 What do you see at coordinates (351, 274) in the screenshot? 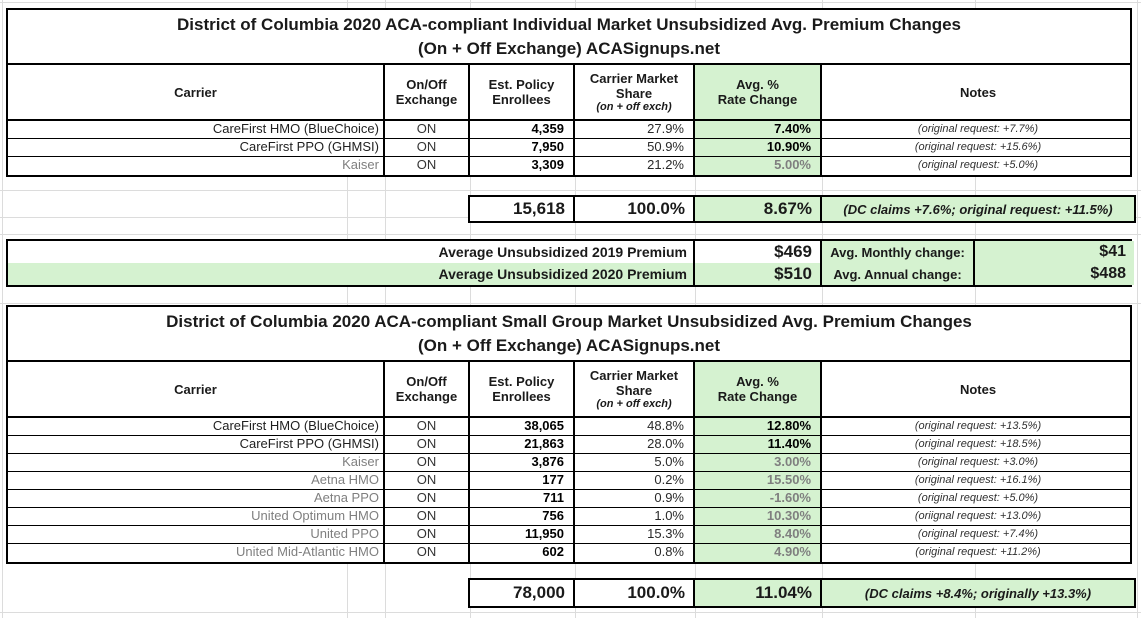
I see `premium-label-cell: Average Unsubsidized 2020 Premium` at bounding box center [351, 274].